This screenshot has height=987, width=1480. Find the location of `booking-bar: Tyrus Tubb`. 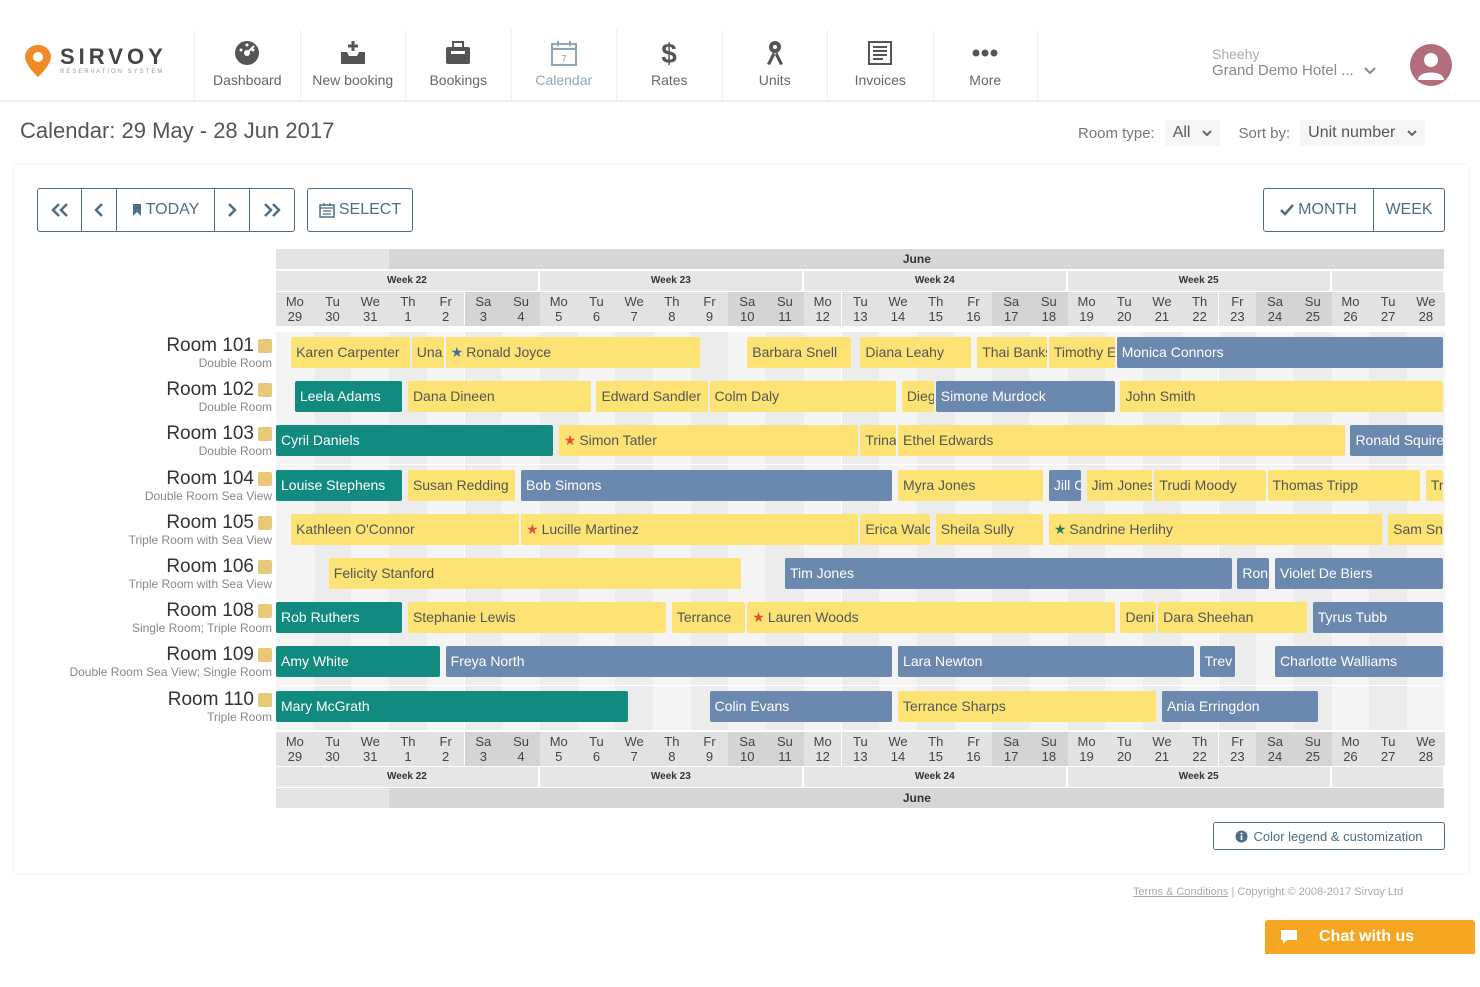

booking-bar: Tyrus Tubb is located at coordinates (1377, 618).